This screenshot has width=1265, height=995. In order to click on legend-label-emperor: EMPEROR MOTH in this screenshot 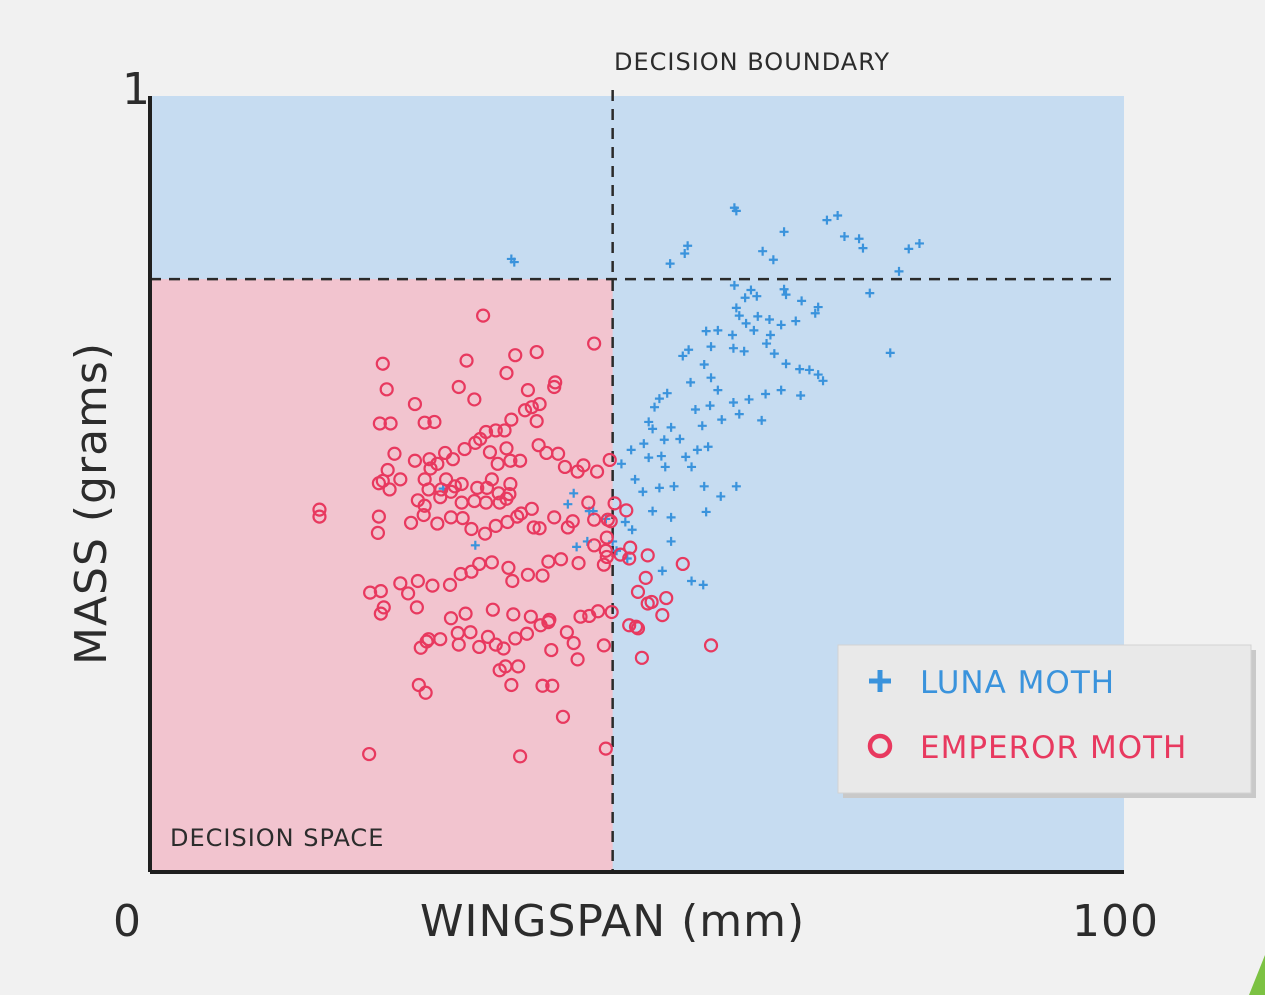, I will do `click(1053, 748)`.